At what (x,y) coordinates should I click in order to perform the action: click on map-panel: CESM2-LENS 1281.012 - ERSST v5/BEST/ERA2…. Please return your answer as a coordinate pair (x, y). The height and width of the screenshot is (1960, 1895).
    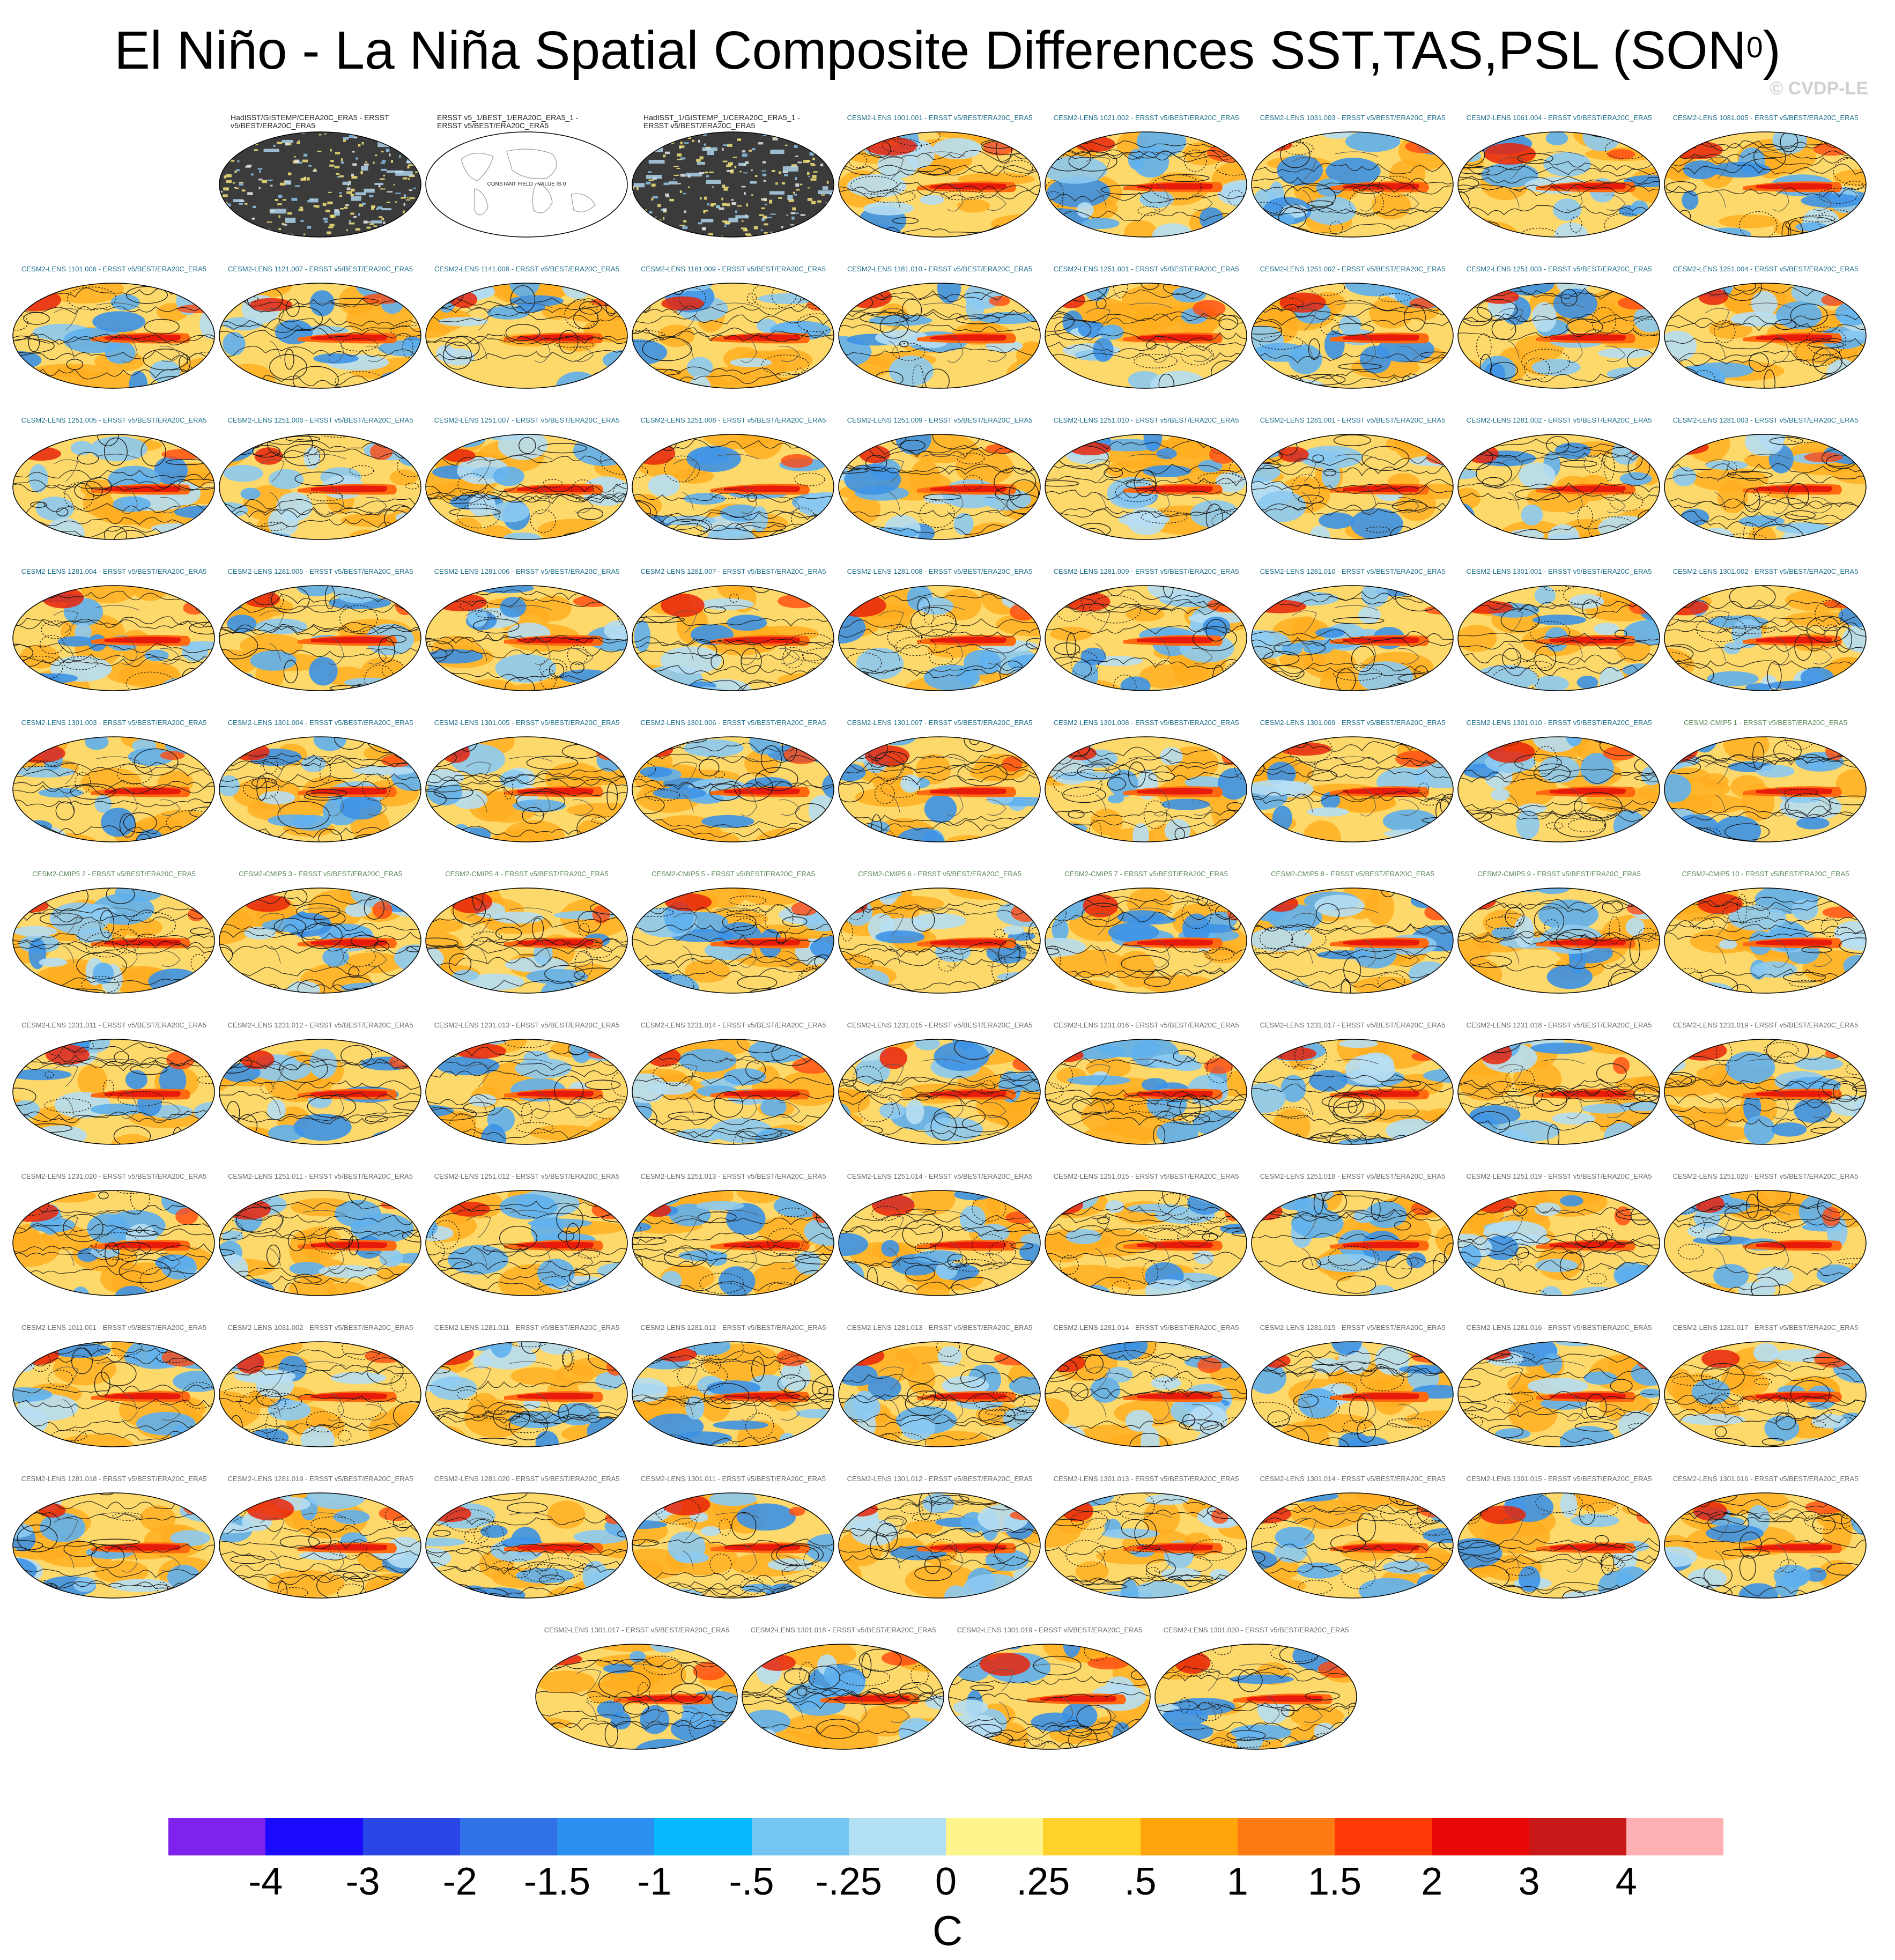
    Looking at the image, I should click on (734, 1387).